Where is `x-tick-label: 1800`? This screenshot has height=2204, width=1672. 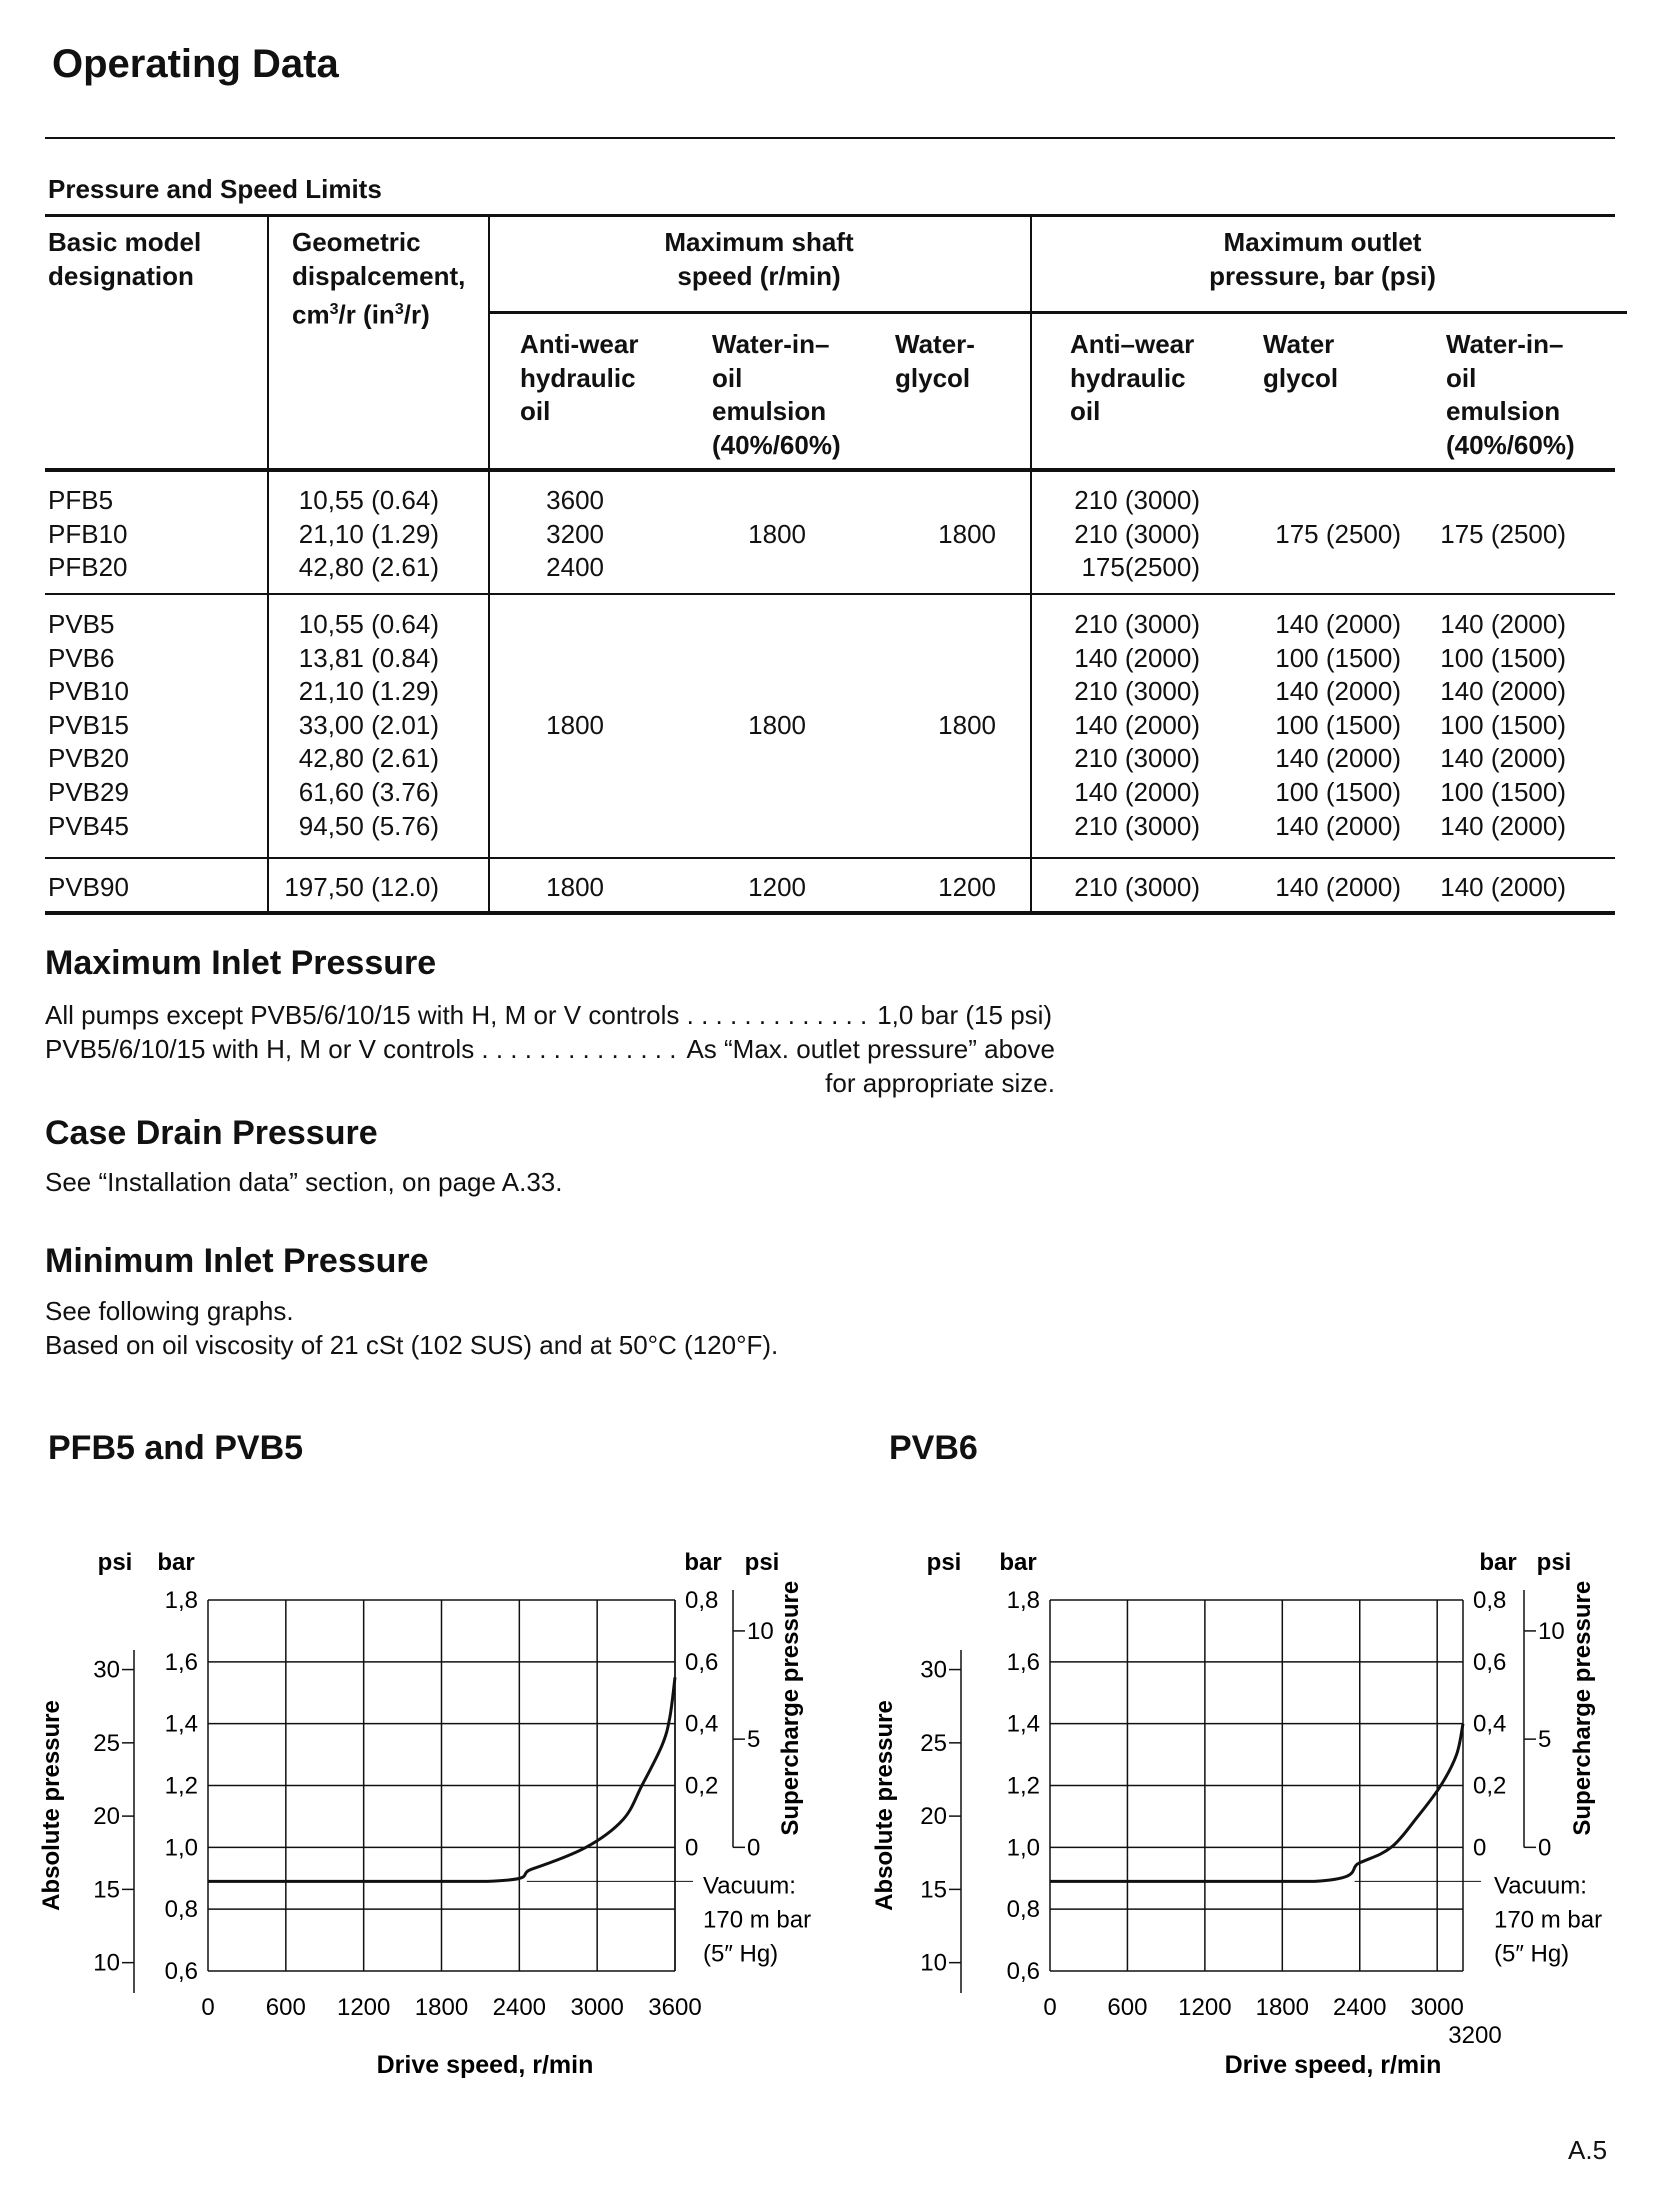
x-tick-label: 1800 is located at coordinates (441, 2007).